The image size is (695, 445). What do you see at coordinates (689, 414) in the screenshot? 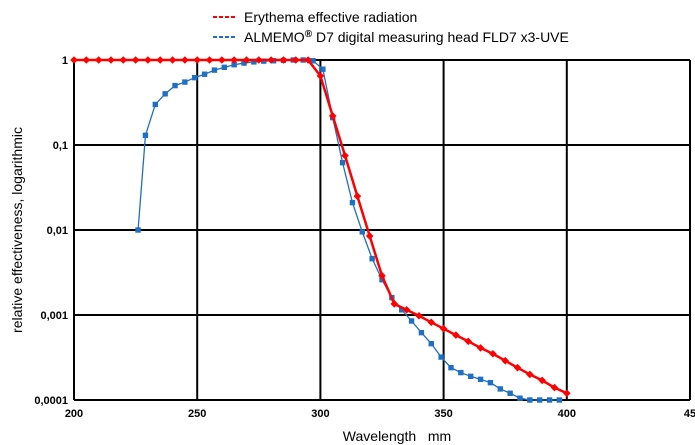
I see `x-tick-label: 45` at bounding box center [689, 414].